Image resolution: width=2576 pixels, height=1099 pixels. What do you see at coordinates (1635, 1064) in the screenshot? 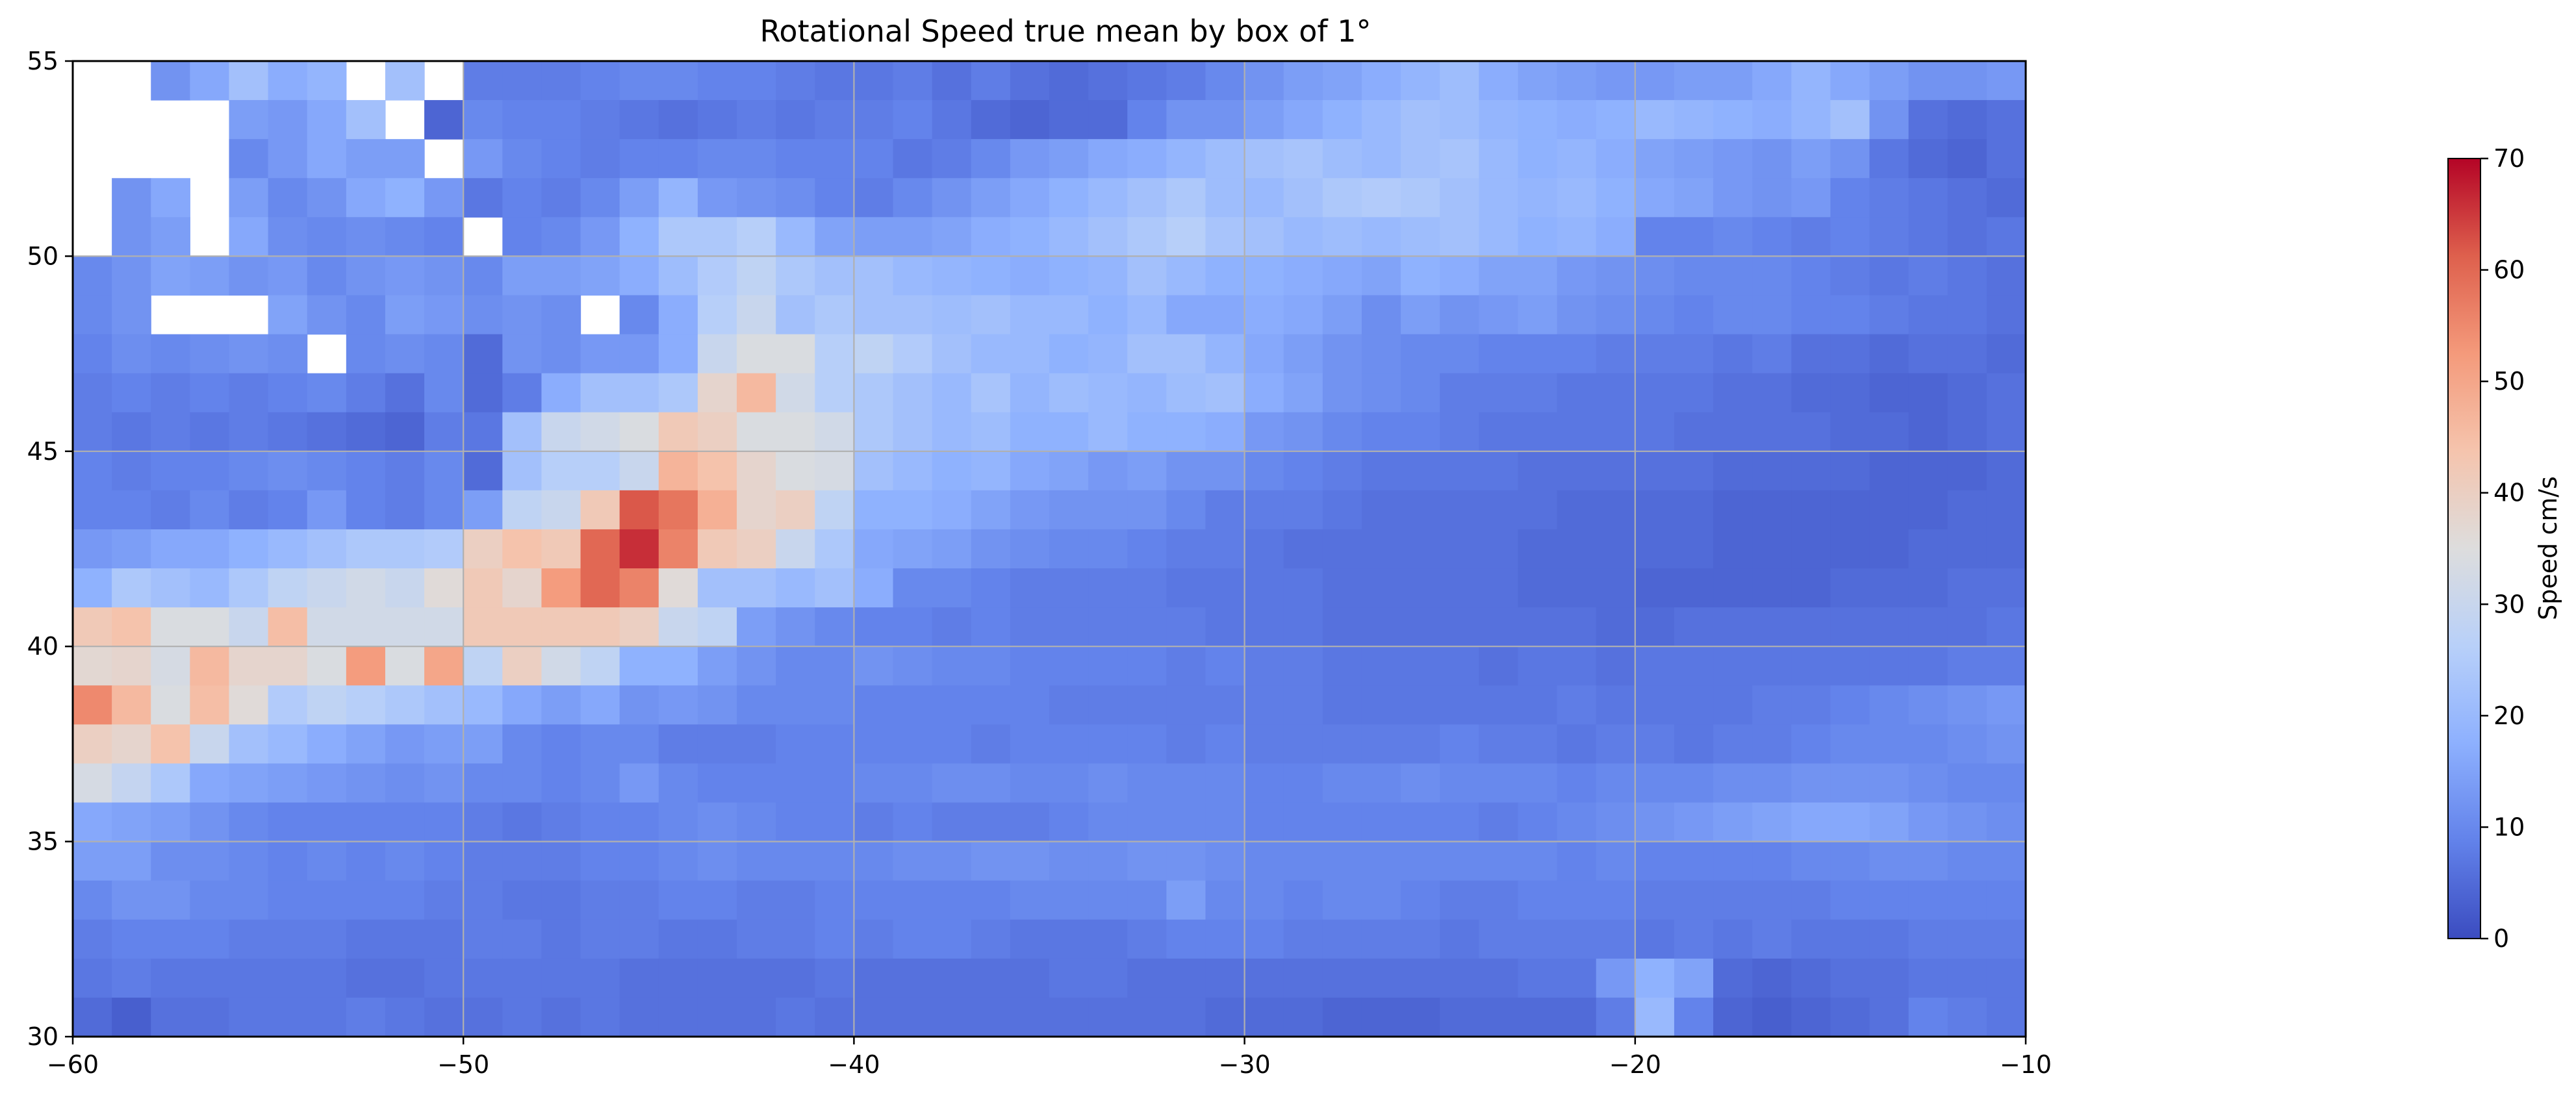
I see `x-tick-label: −20` at bounding box center [1635, 1064].